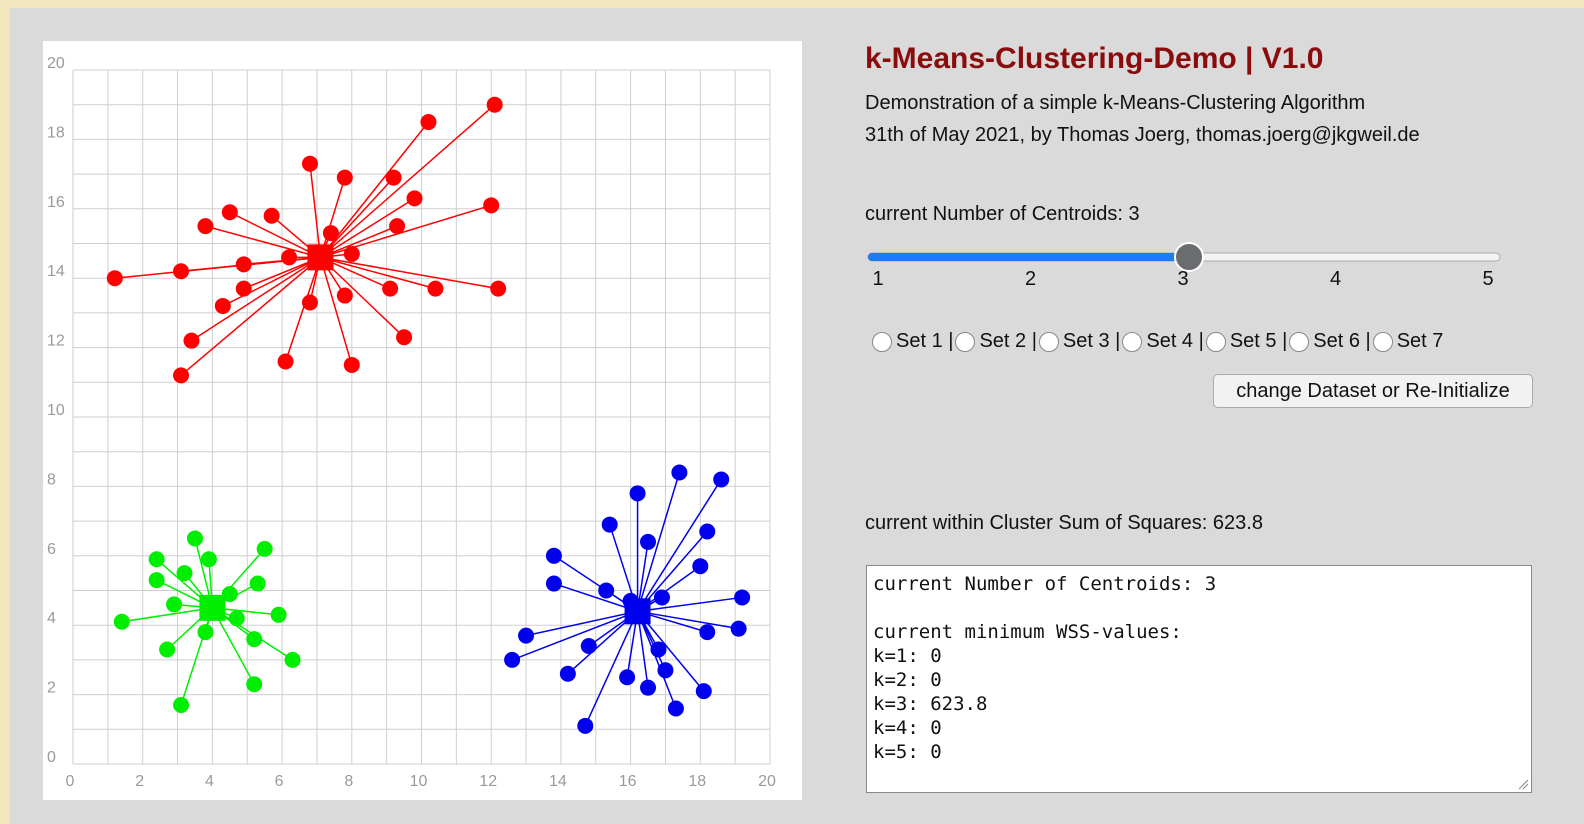 This screenshot has height=824, width=1584. Describe the element at coordinates (767, 781) in the screenshot. I see `x-tick-label: 20` at that location.